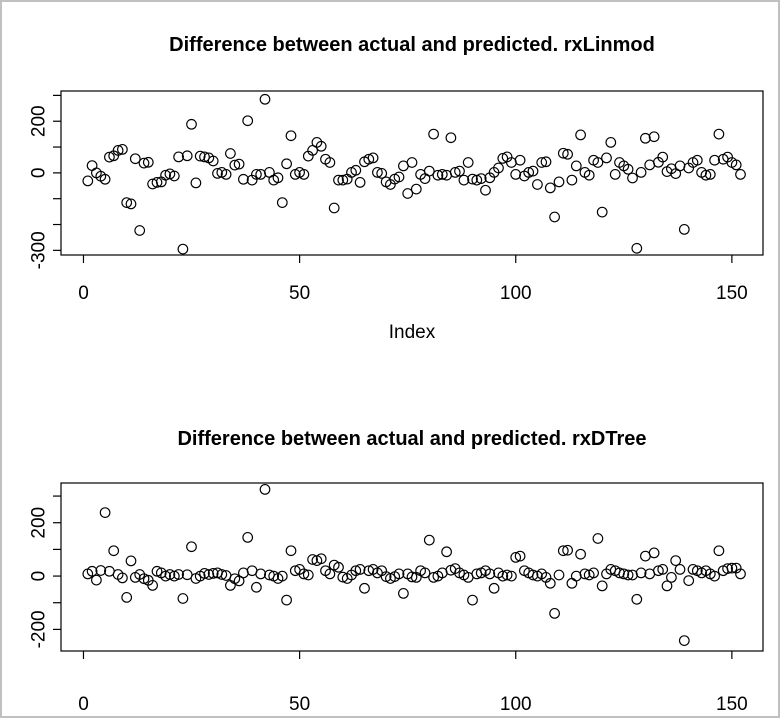 The height and width of the screenshot is (718, 780). Describe the element at coordinates (39, 121) in the screenshot. I see `y-axis-tick-label: 200` at that location.